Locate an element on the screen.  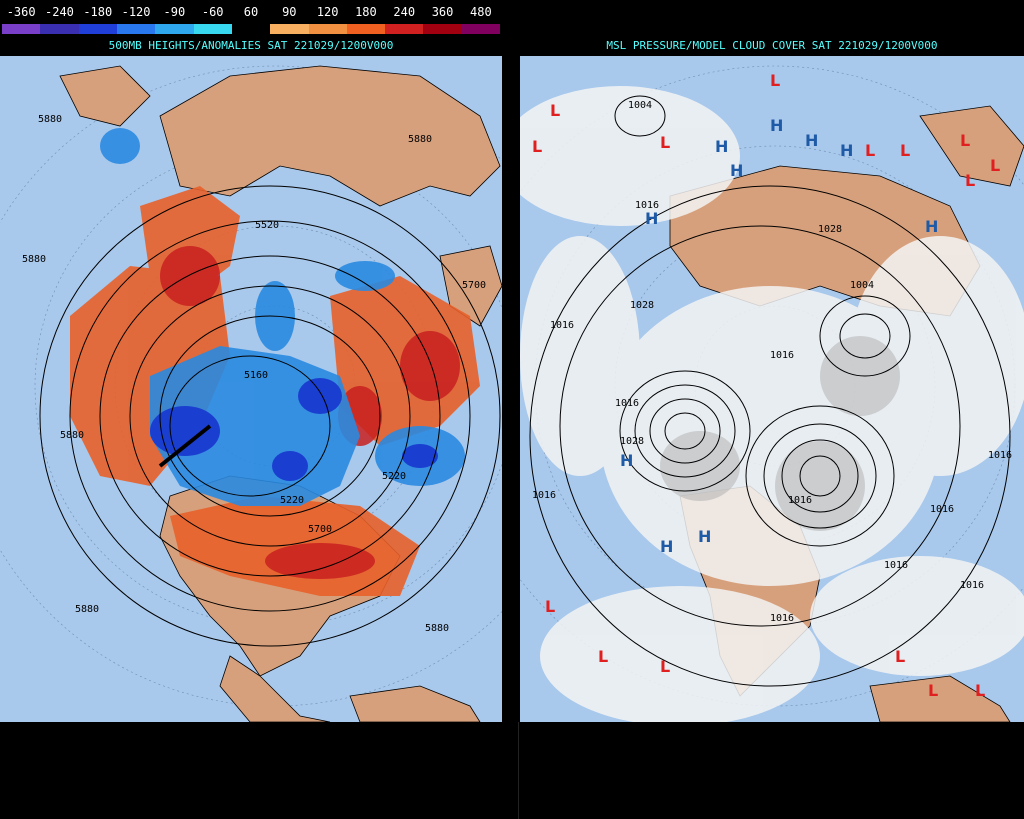
legend-tick-label: 240 is located at coordinates (404, 12).